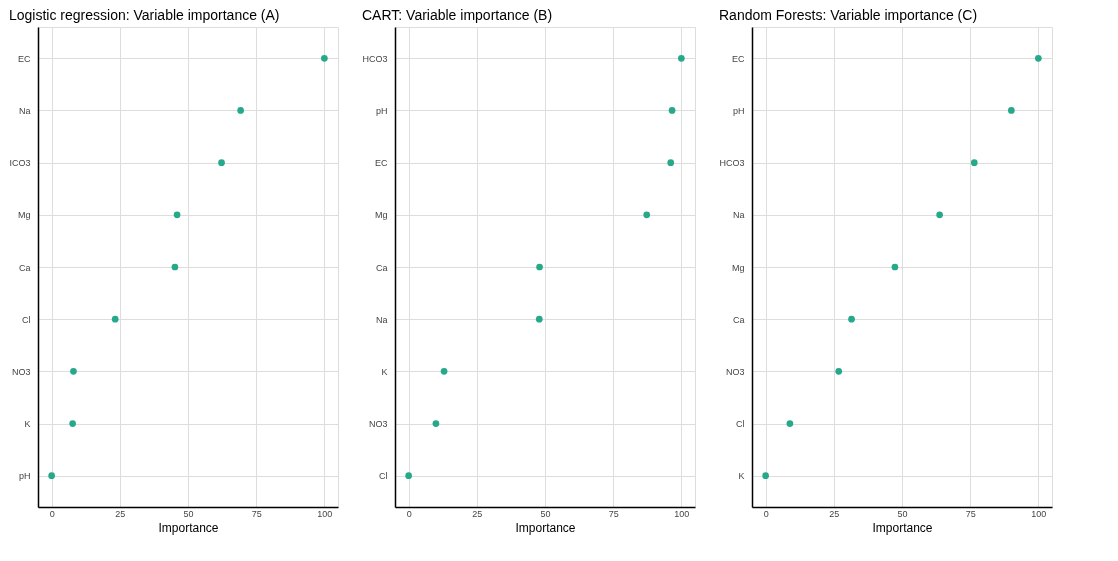  What do you see at coordinates (457, 15) in the screenshot?
I see `chart-title: CART: Variable importance (B)` at bounding box center [457, 15].